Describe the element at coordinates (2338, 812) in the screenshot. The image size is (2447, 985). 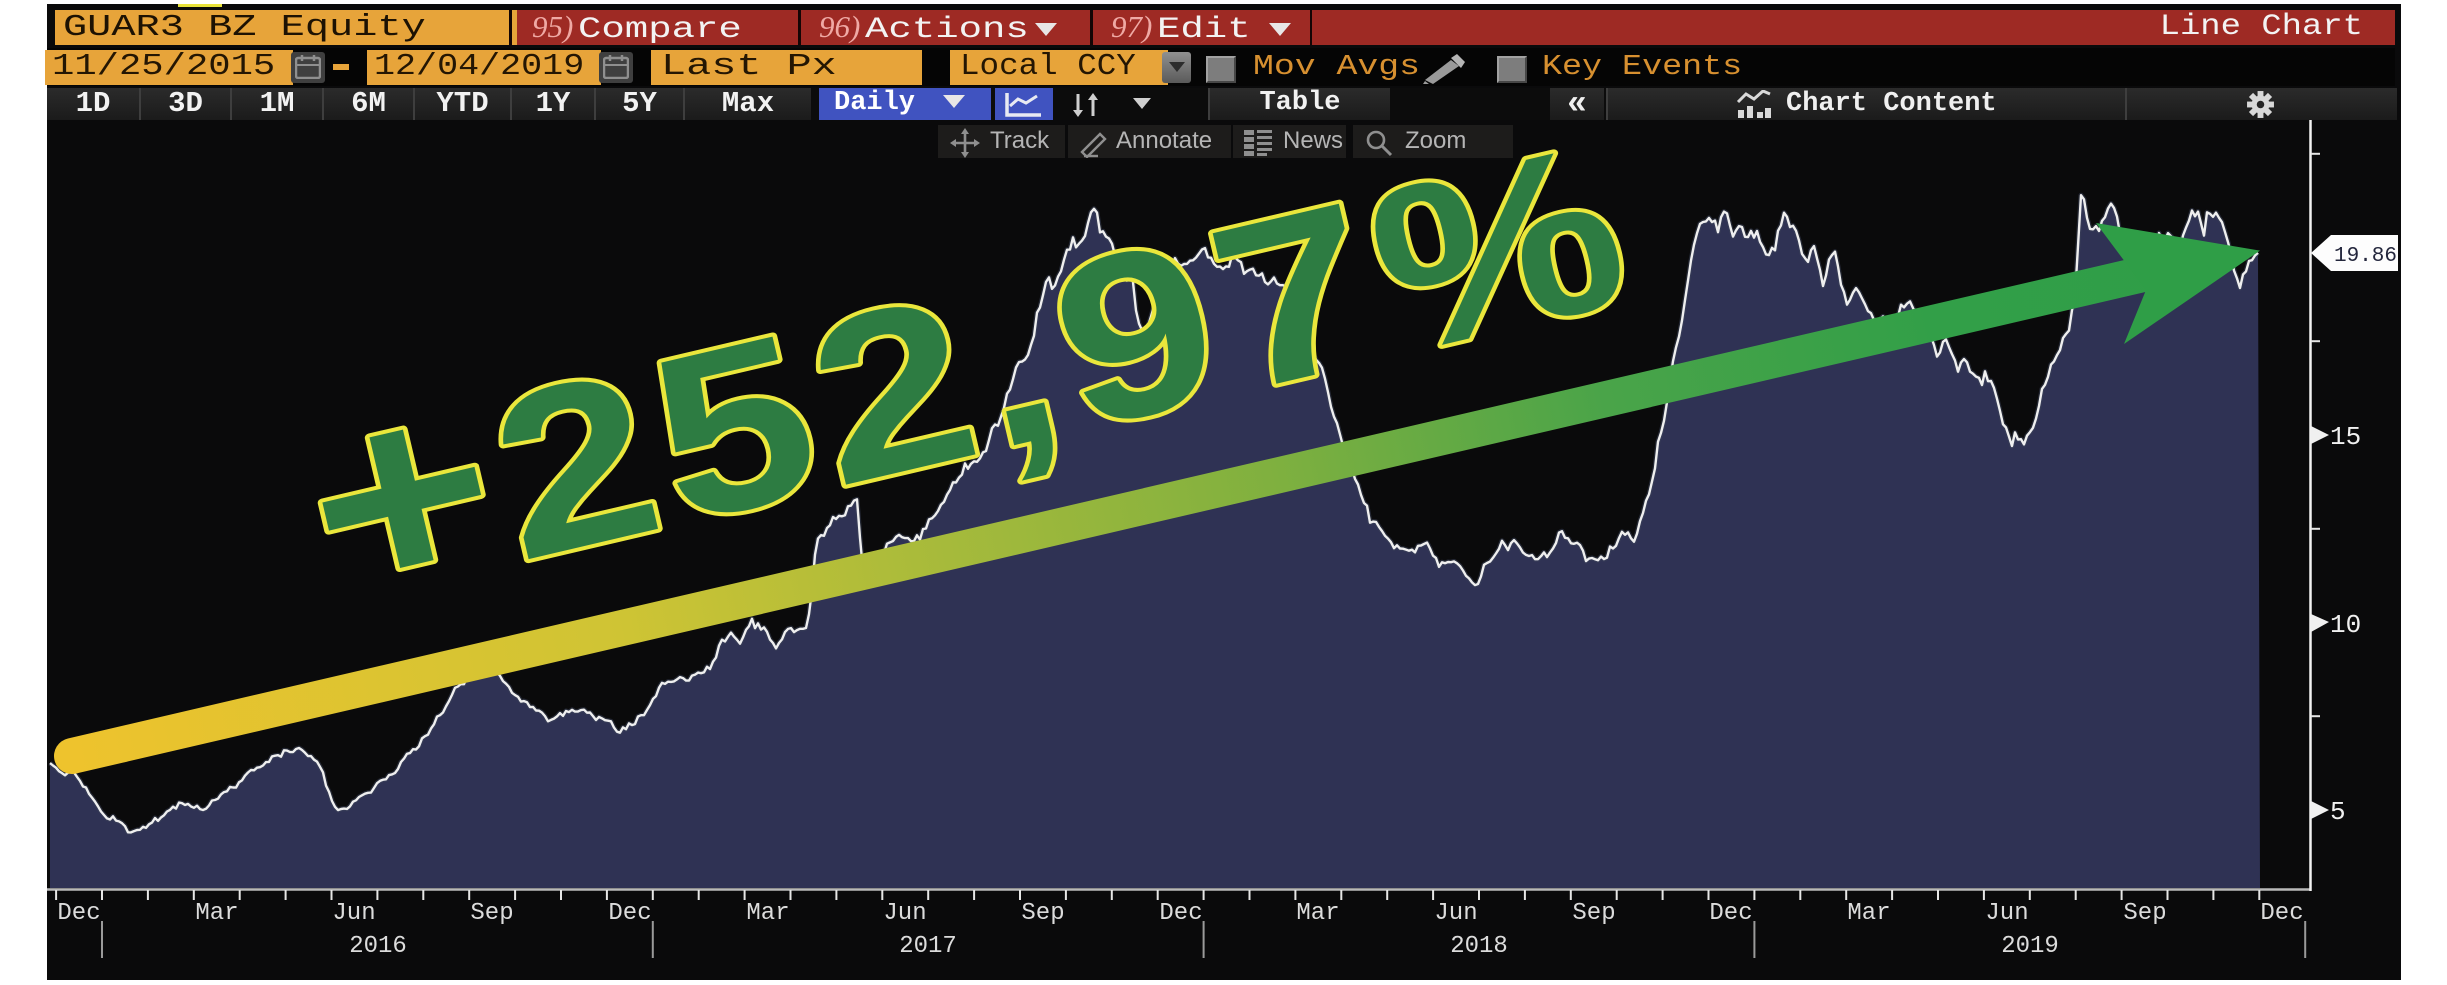
I see `svg-text: 5` at that location.